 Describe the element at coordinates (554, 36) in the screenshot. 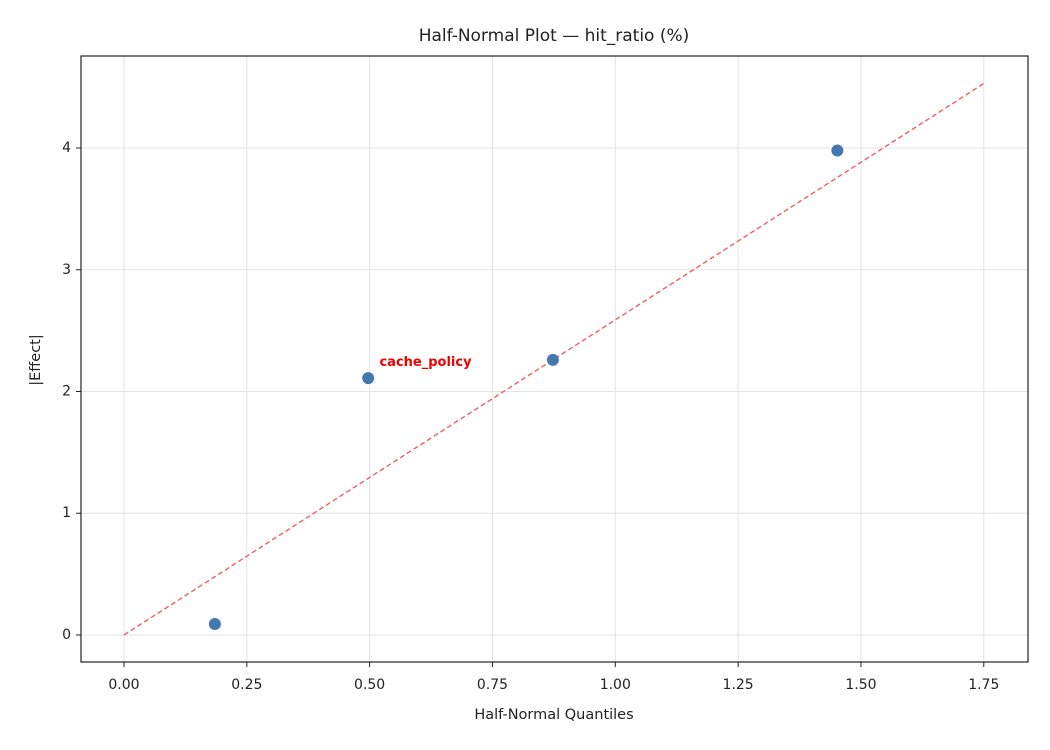

I see `chart-title: Half-Normal Plot — hit_ratio (%)` at that location.